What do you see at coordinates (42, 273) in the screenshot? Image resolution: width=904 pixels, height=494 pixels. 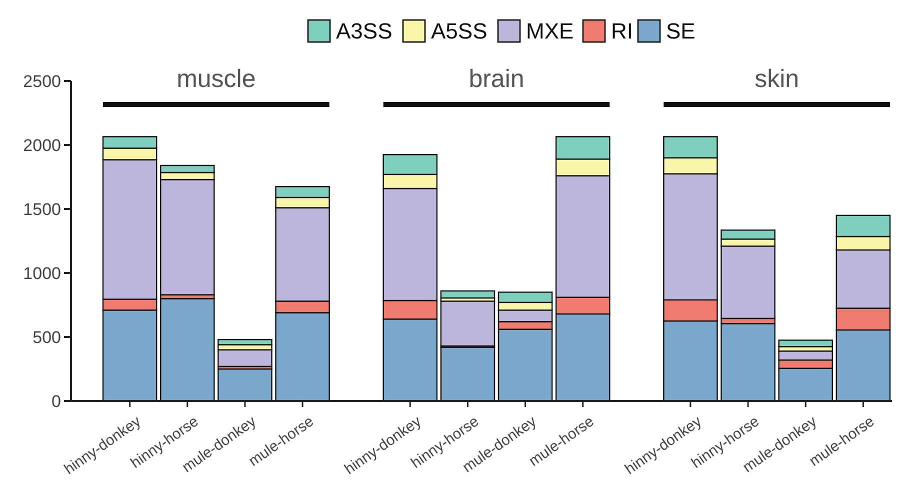 I see `y-tick-label: 1000` at bounding box center [42, 273].